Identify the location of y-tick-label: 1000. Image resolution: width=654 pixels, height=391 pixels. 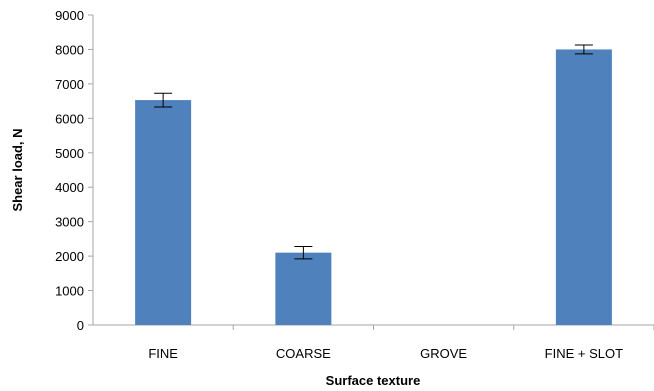
(69, 291).